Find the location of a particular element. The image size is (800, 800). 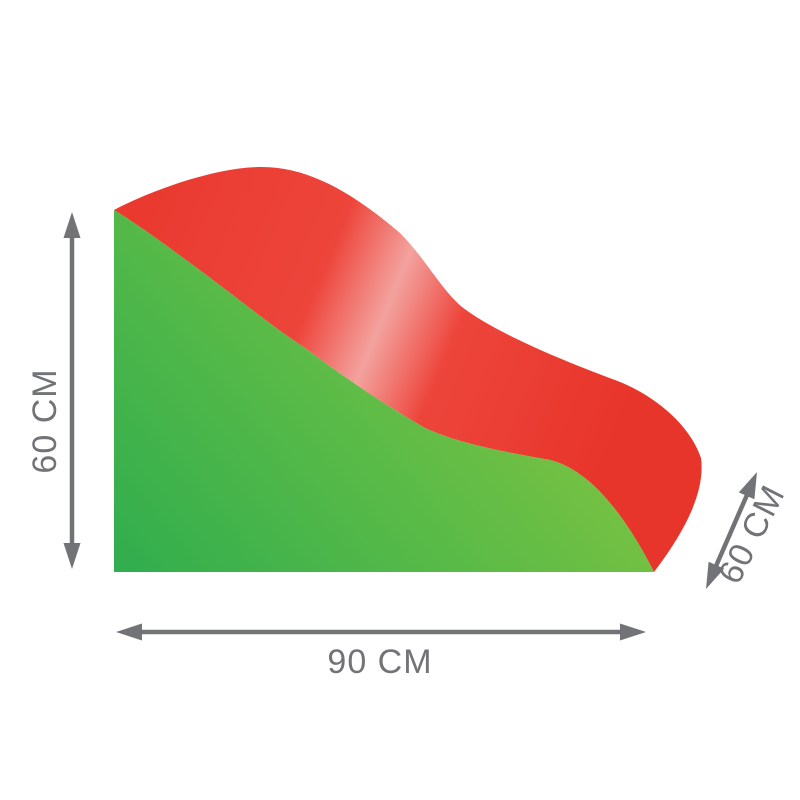

height-dimension-arrow is located at coordinates (72, 390).